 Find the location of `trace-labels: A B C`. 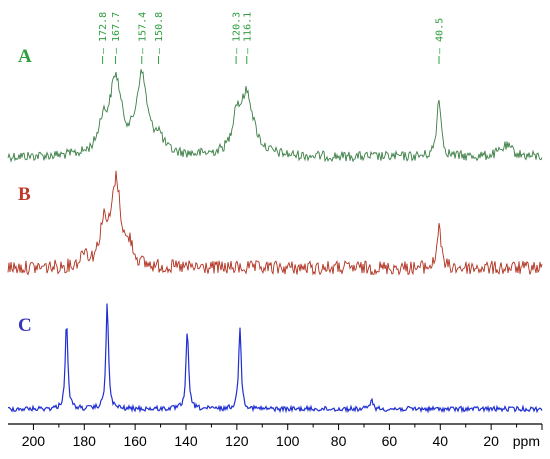

trace-labels: A B C is located at coordinates (25, 191).